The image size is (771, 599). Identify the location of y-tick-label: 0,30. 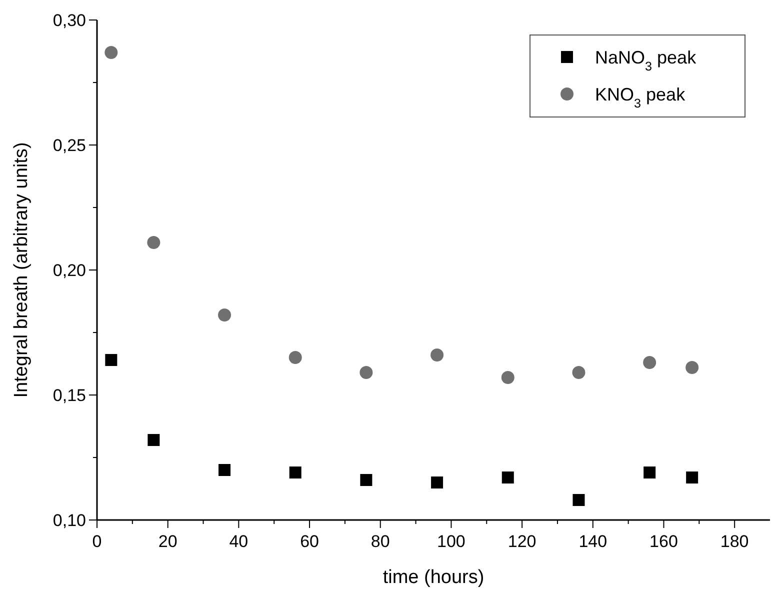
(69, 20).